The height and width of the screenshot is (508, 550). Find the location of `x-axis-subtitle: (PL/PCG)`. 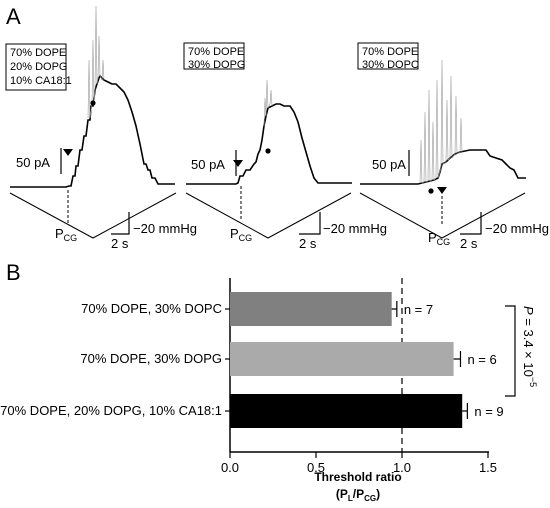

x-axis-subtitle: (PL/PCG) is located at coordinates (358, 495).